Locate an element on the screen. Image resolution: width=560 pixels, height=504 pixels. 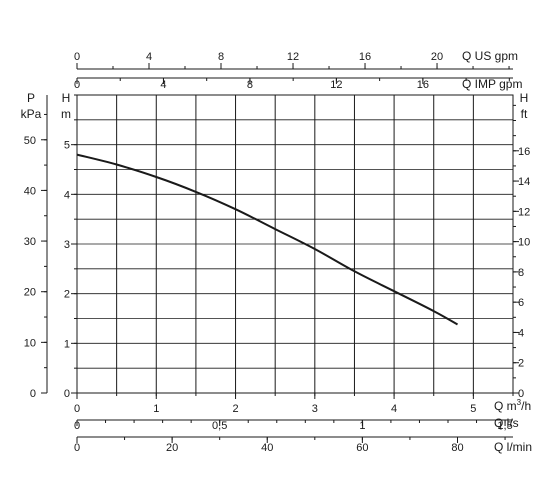
x-axis-title-impgpm: Q IMP gpm is located at coordinates (492, 84).